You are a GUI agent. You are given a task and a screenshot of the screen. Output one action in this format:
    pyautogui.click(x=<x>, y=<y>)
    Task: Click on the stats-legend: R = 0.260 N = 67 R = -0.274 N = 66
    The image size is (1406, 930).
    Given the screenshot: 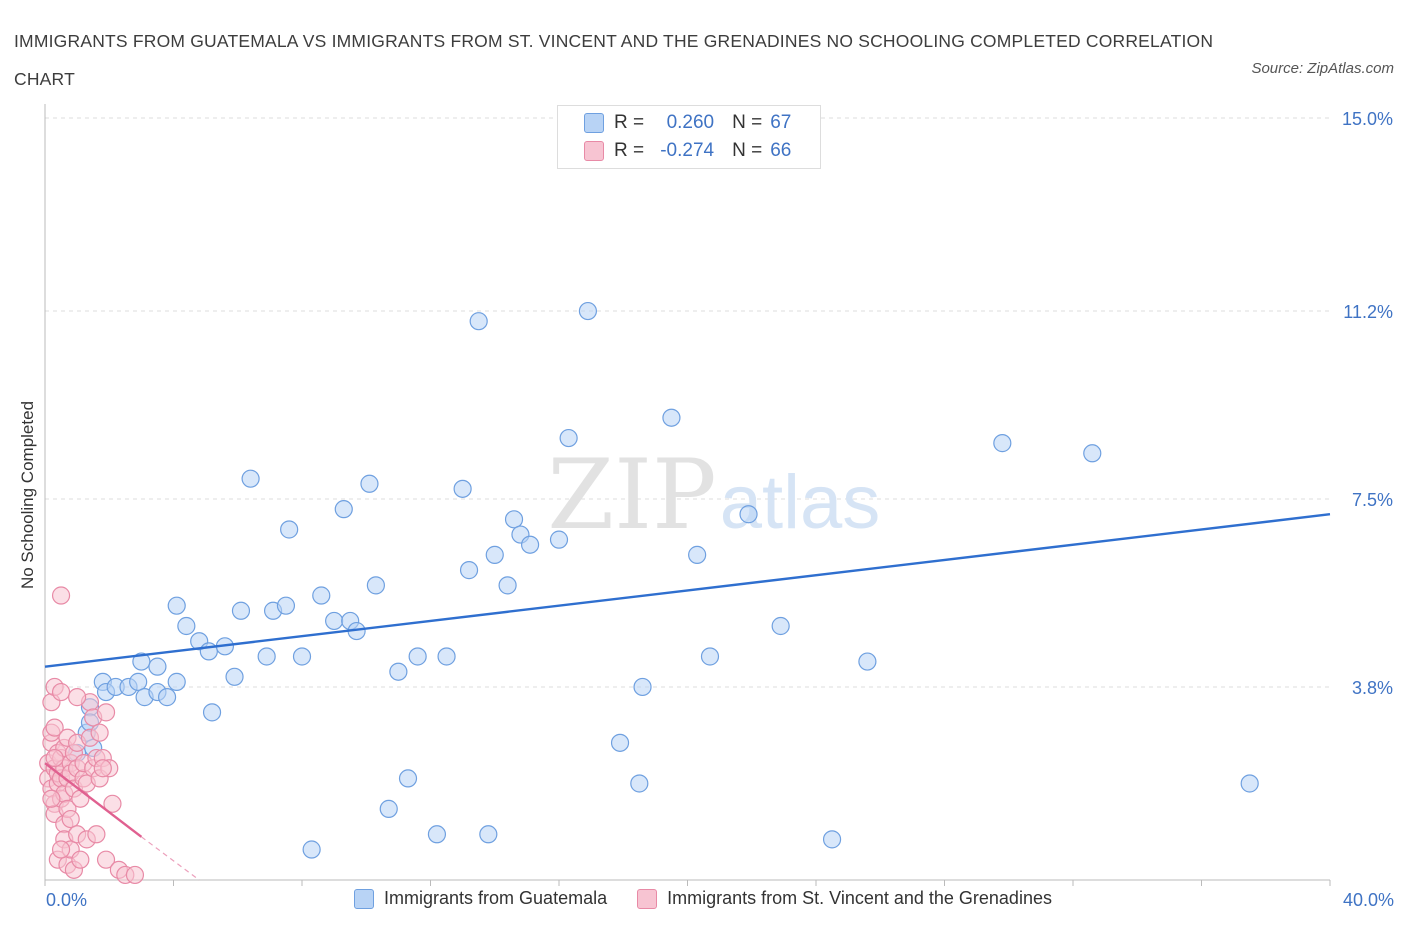 What is the action you would take?
    pyautogui.click(x=689, y=137)
    